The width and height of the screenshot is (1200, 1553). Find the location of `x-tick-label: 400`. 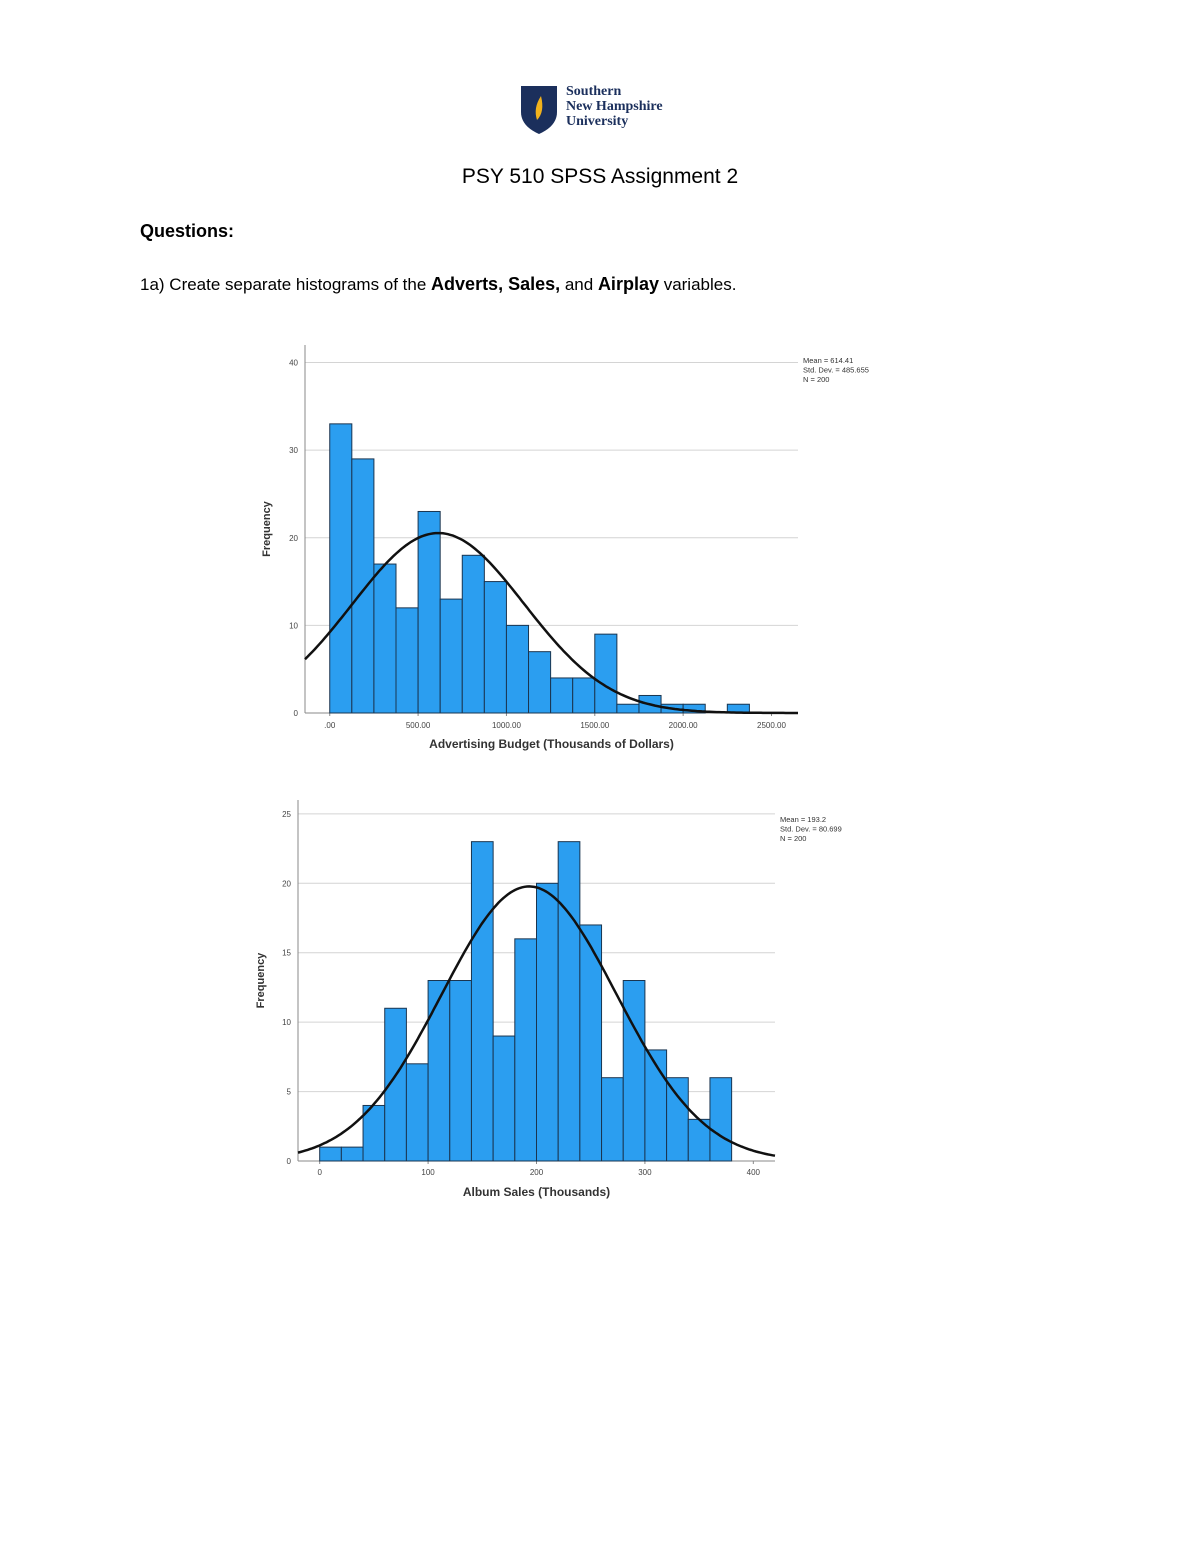

x-tick-label: 400 is located at coordinates (754, 1172).